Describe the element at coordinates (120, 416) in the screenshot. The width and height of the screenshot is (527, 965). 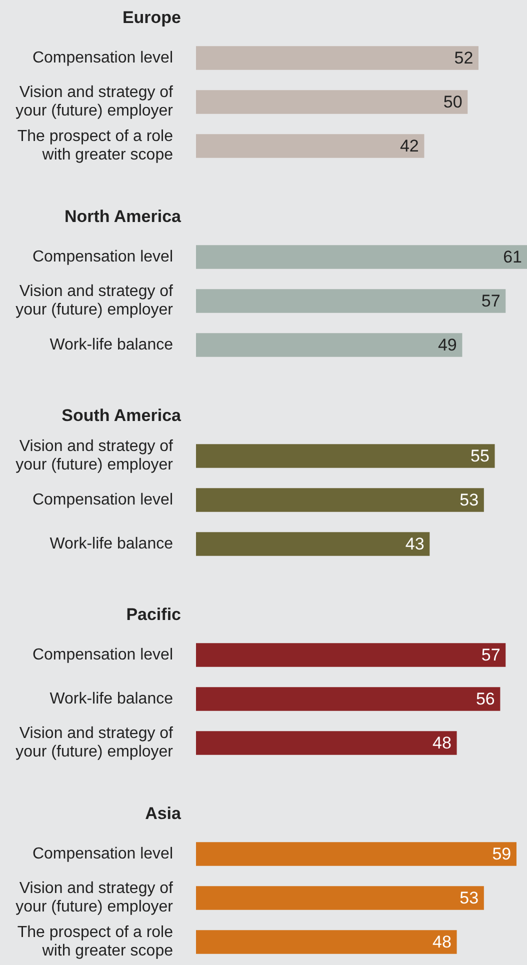
I see `chart-title: South America` at that location.